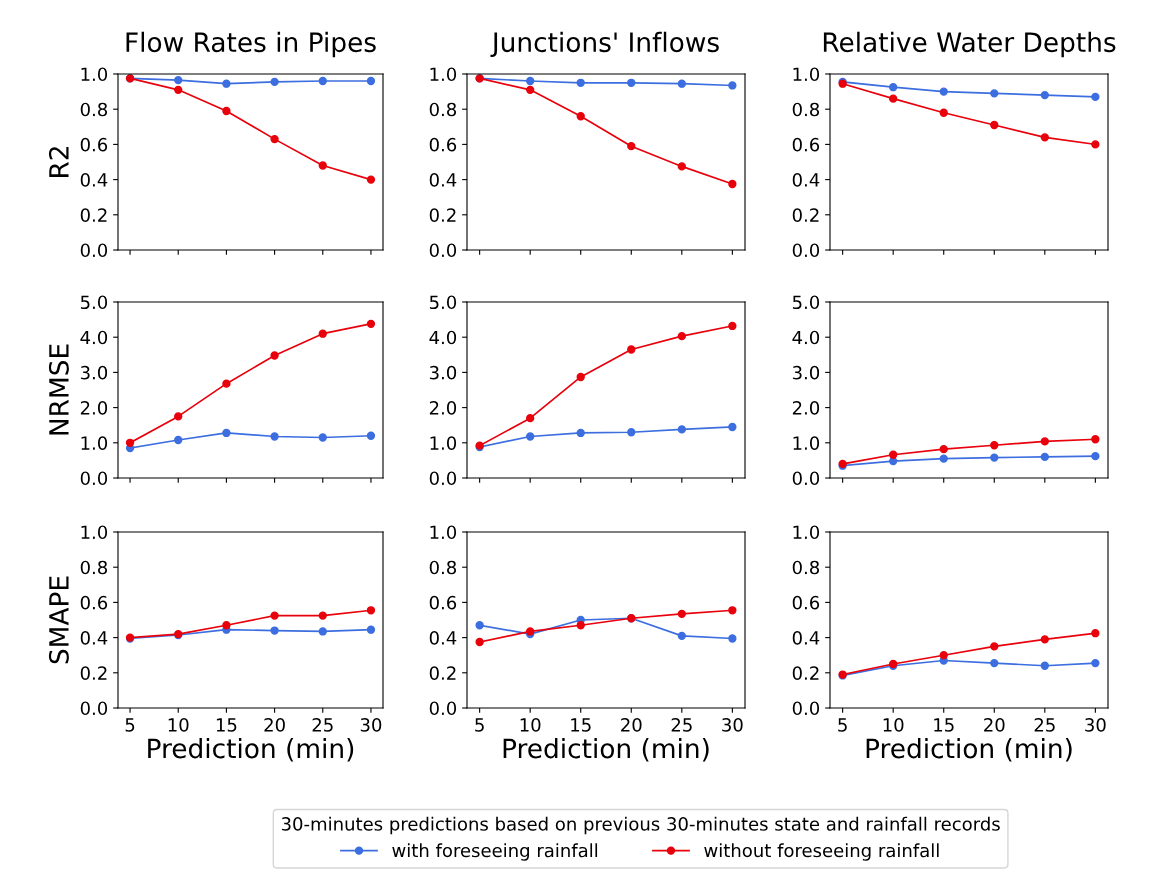 This screenshot has width=1169, height=877. What do you see at coordinates (604, 44) in the screenshot?
I see `chart-title: Junctions' Inflows` at bounding box center [604, 44].